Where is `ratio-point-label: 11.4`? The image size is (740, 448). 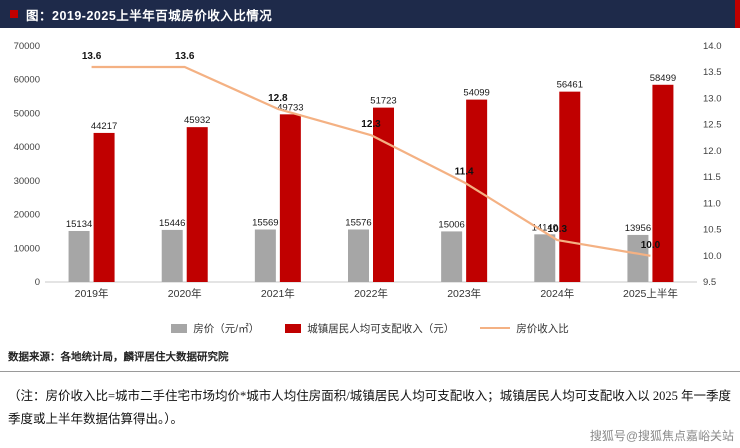
ratio-point-label: 11.4 is located at coordinates (464, 171).